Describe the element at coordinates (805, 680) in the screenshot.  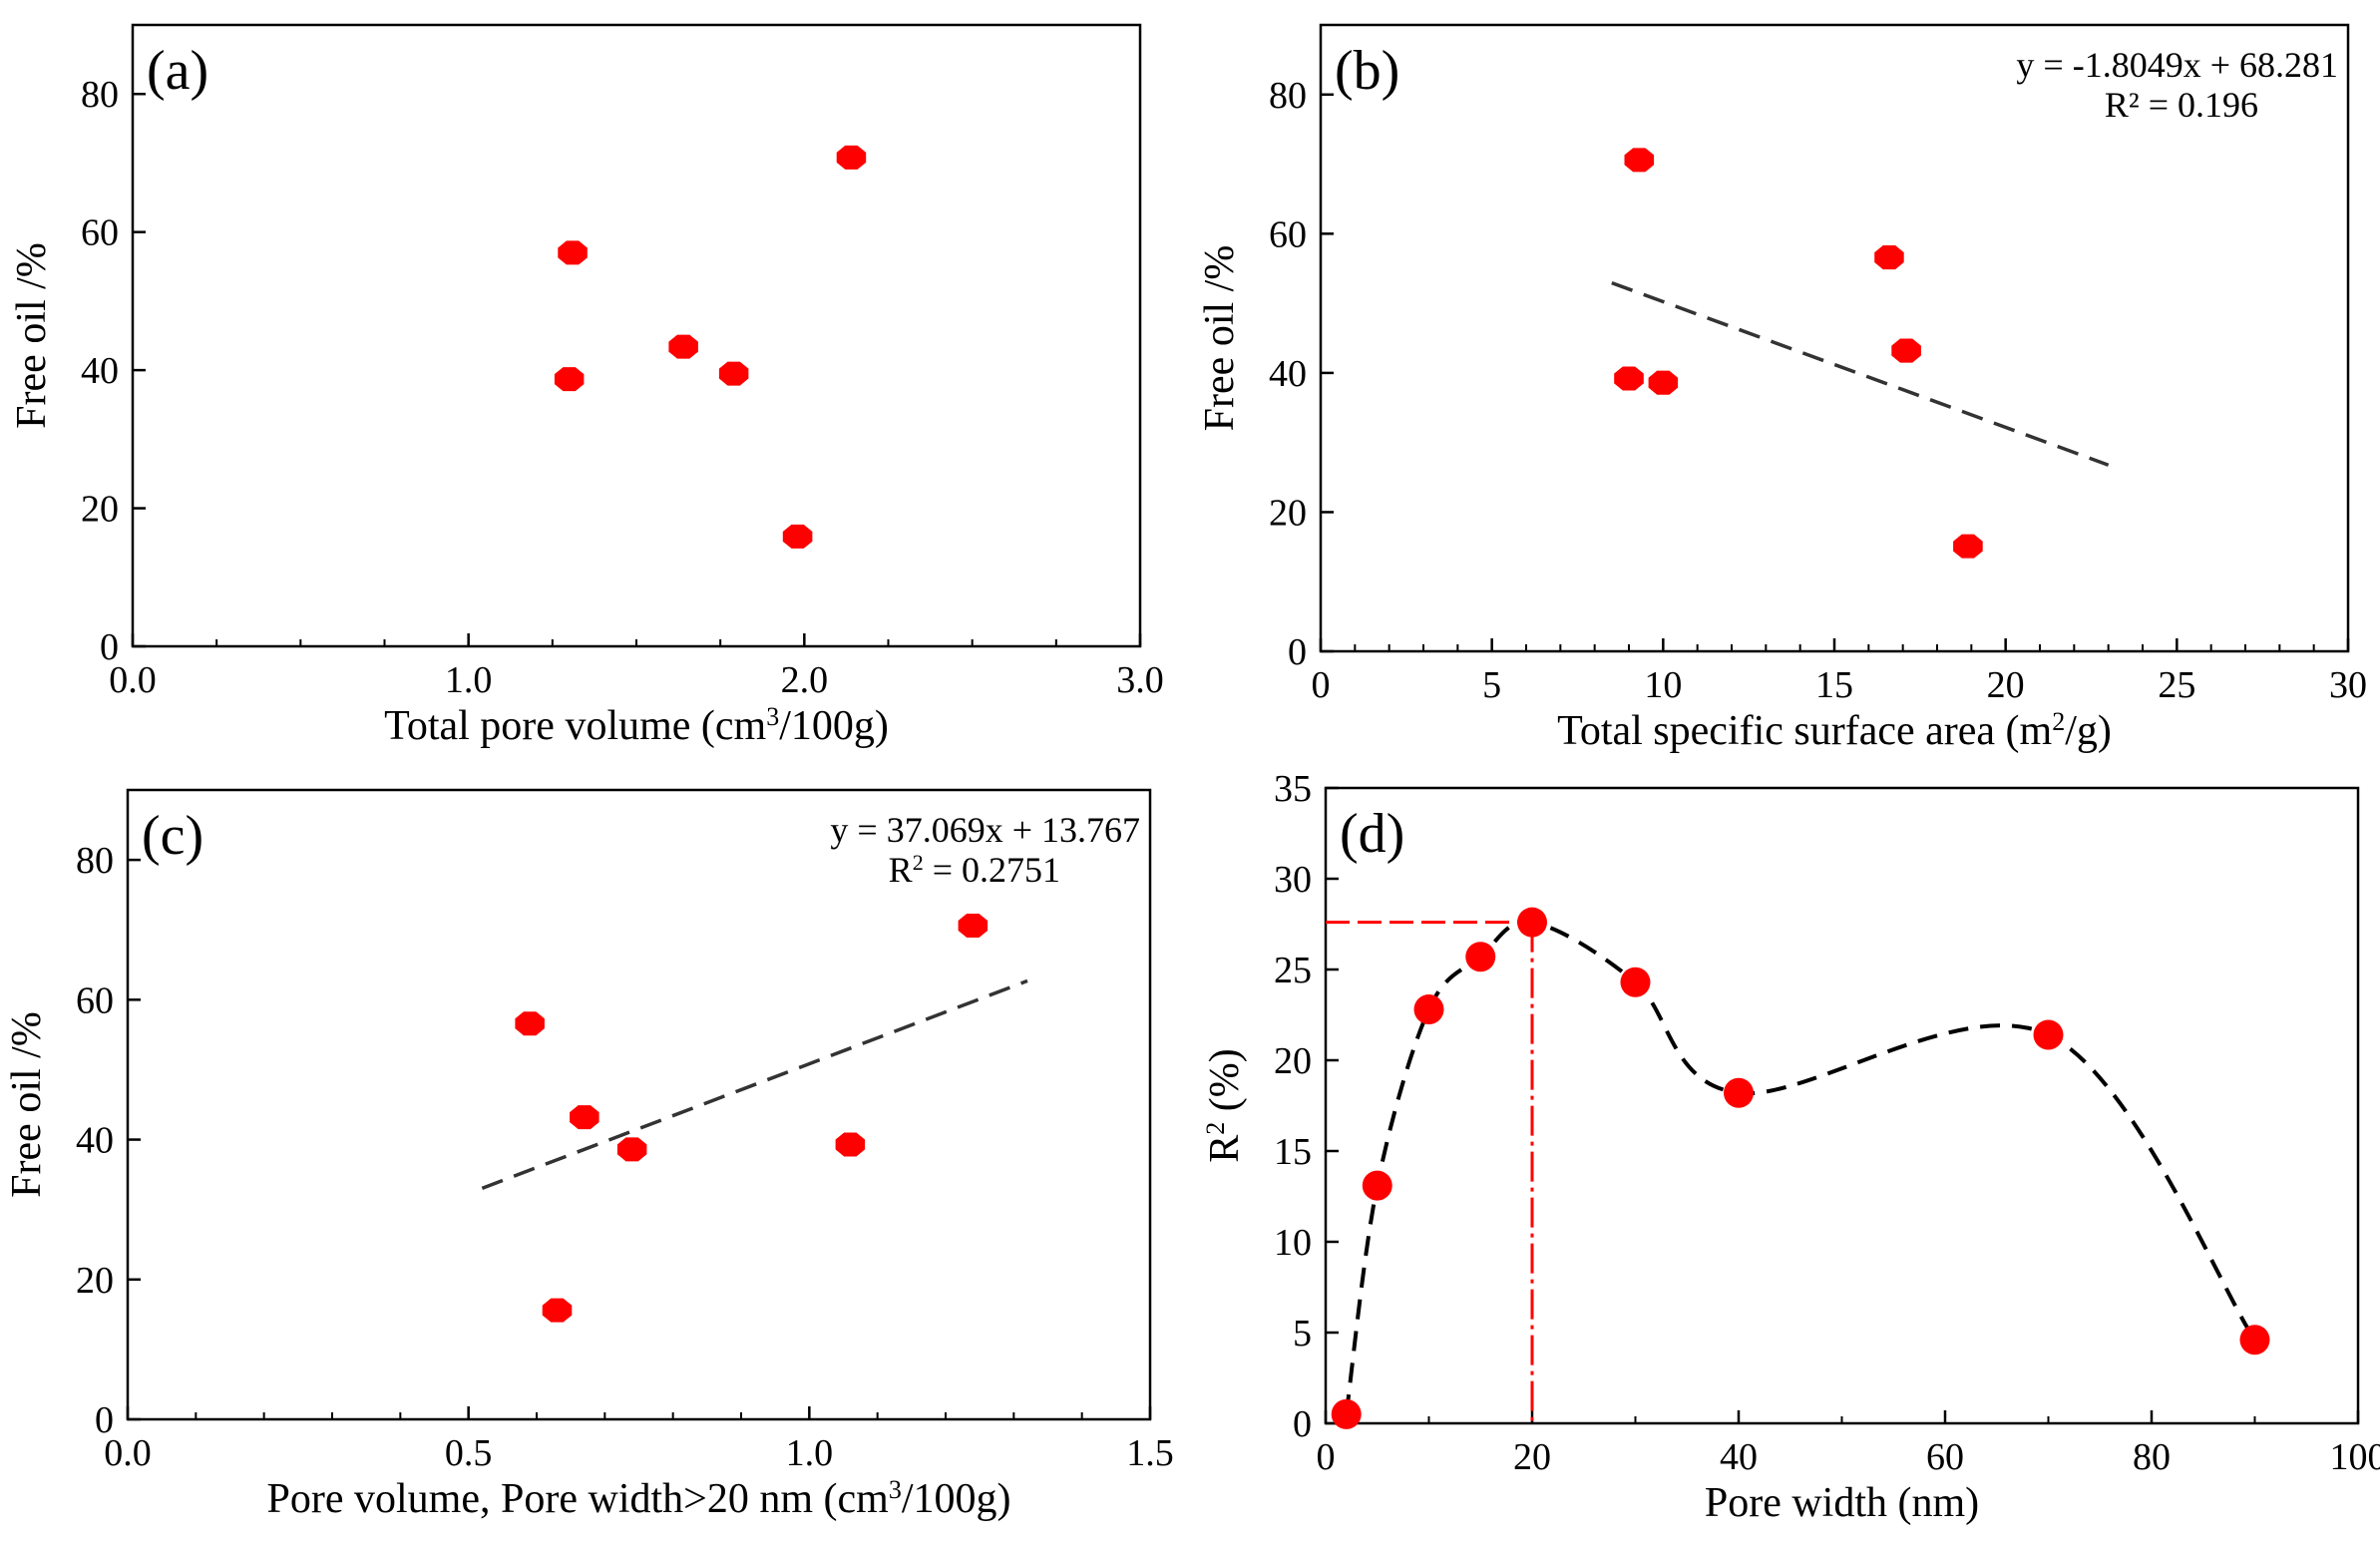
I see `x-tick-label: 2.0` at that location.